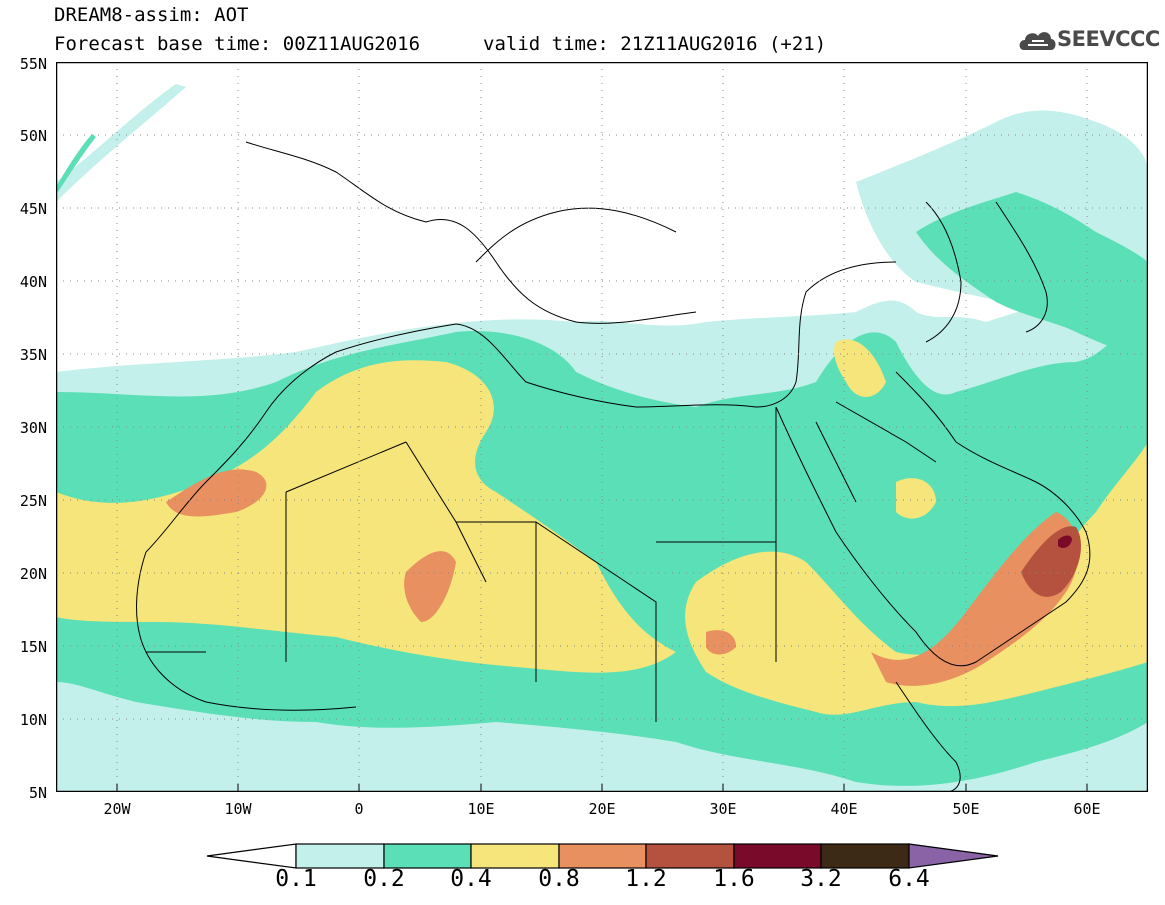 Image resolution: width=1165 pixels, height=905 pixels. What do you see at coordinates (216, 493) in the screenshot?
I see `aot-field-0.8` at bounding box center [216, 493].